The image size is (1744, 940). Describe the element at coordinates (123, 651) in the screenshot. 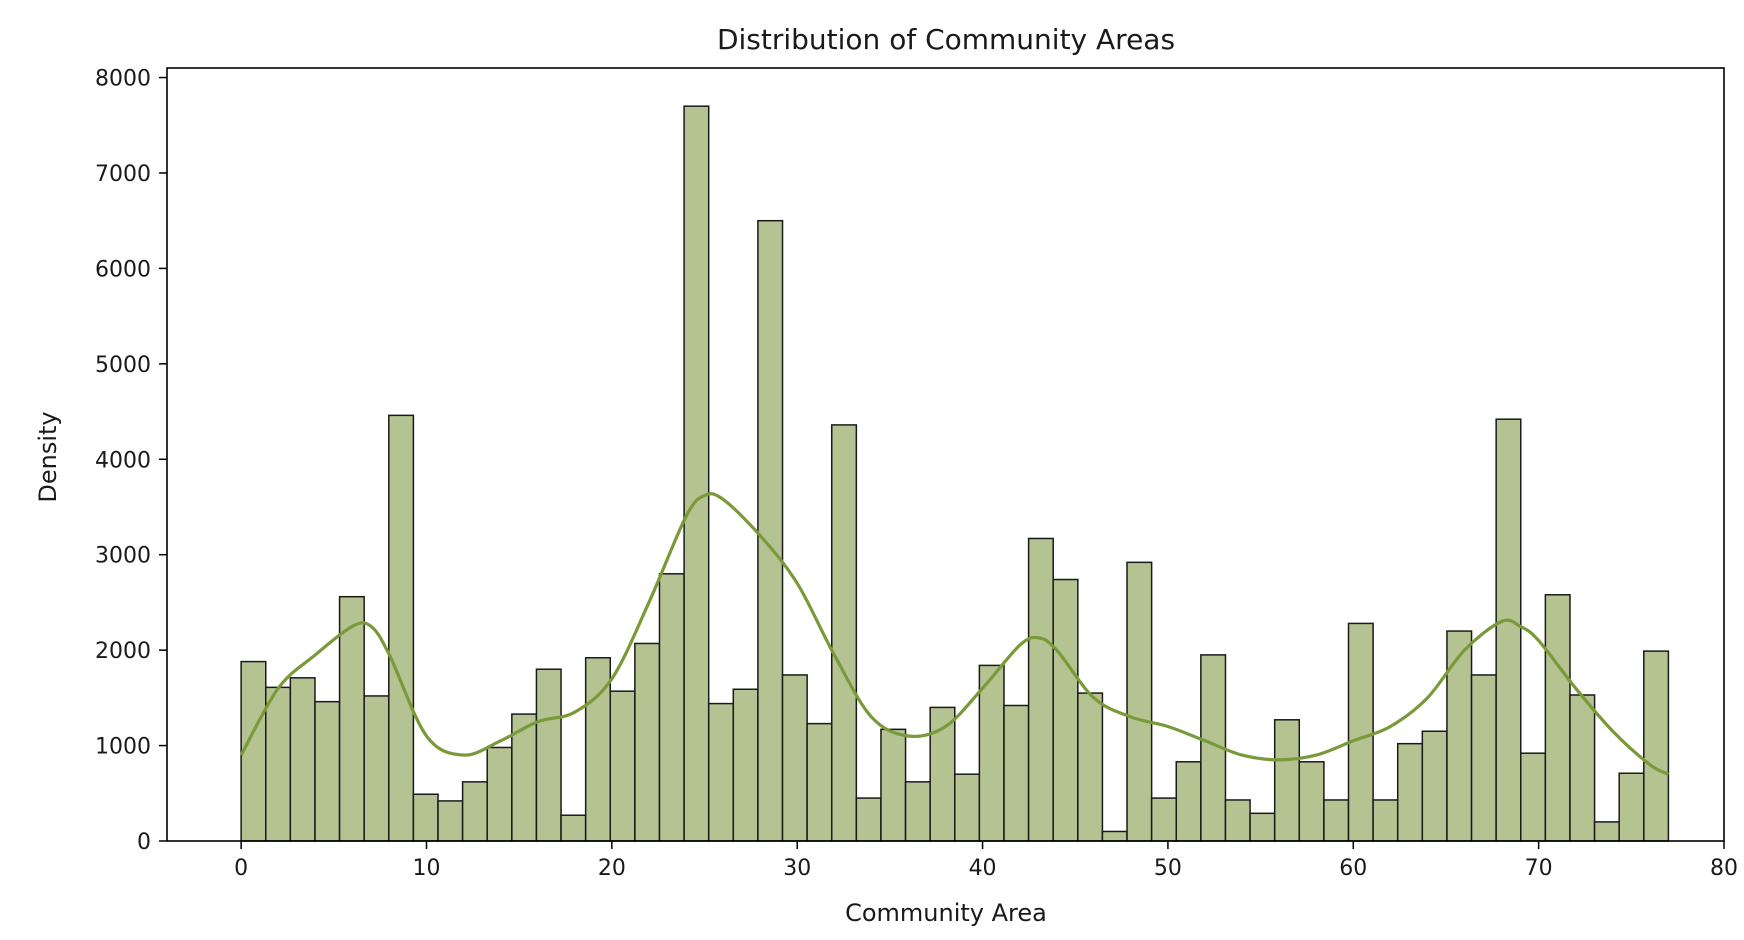

I see `y-tick-label: 2000` at that location.